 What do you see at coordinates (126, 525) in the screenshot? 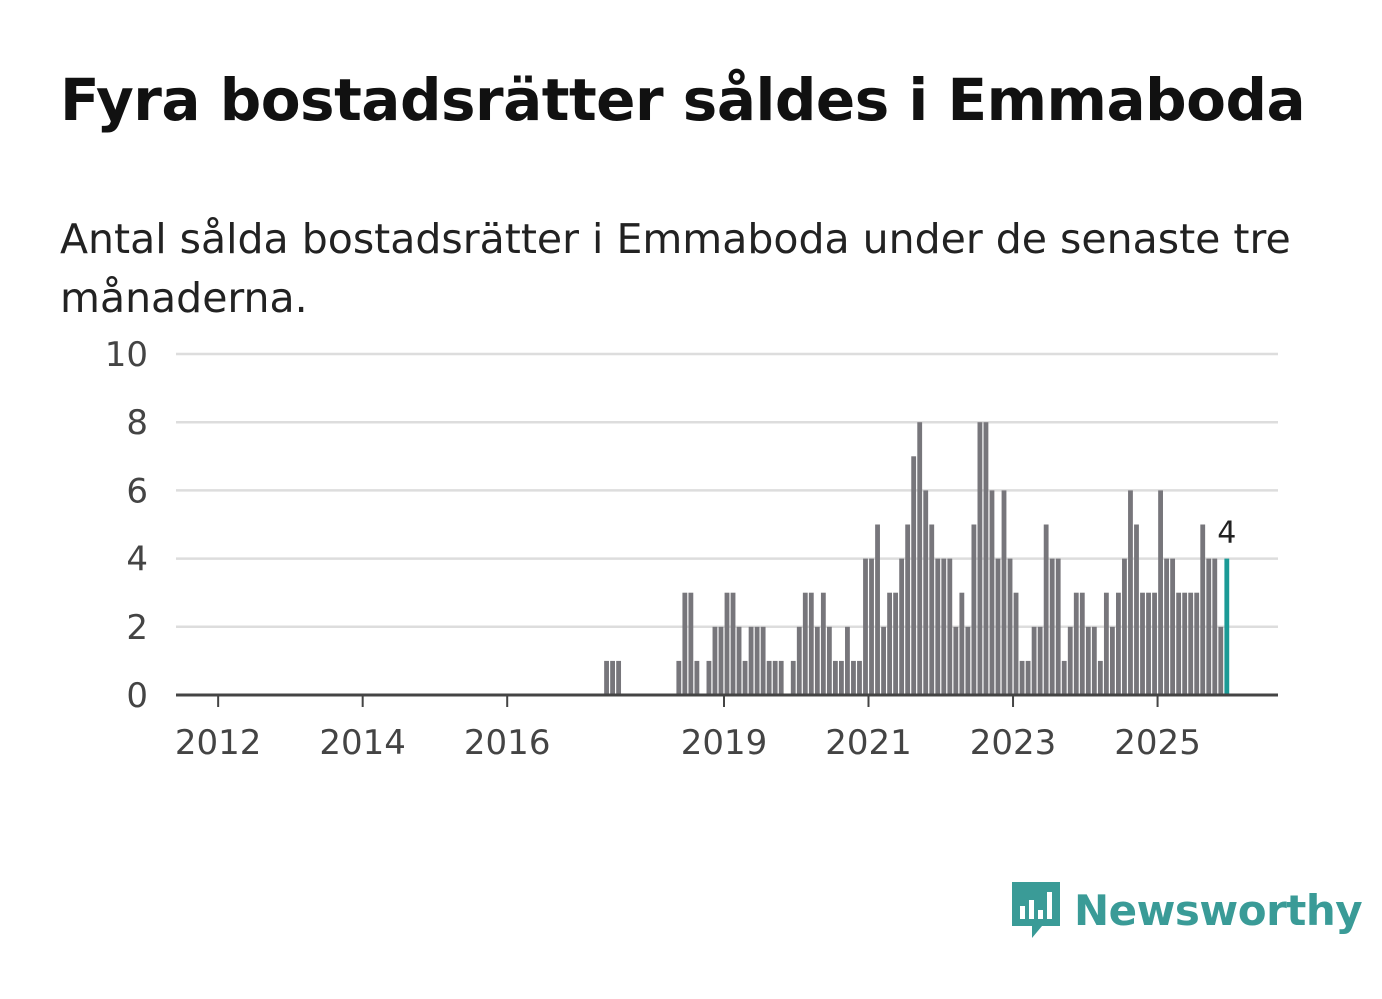
I see `y-axis-ticks: 0 2 4 6 8 10` at bounding box center [126, 525].